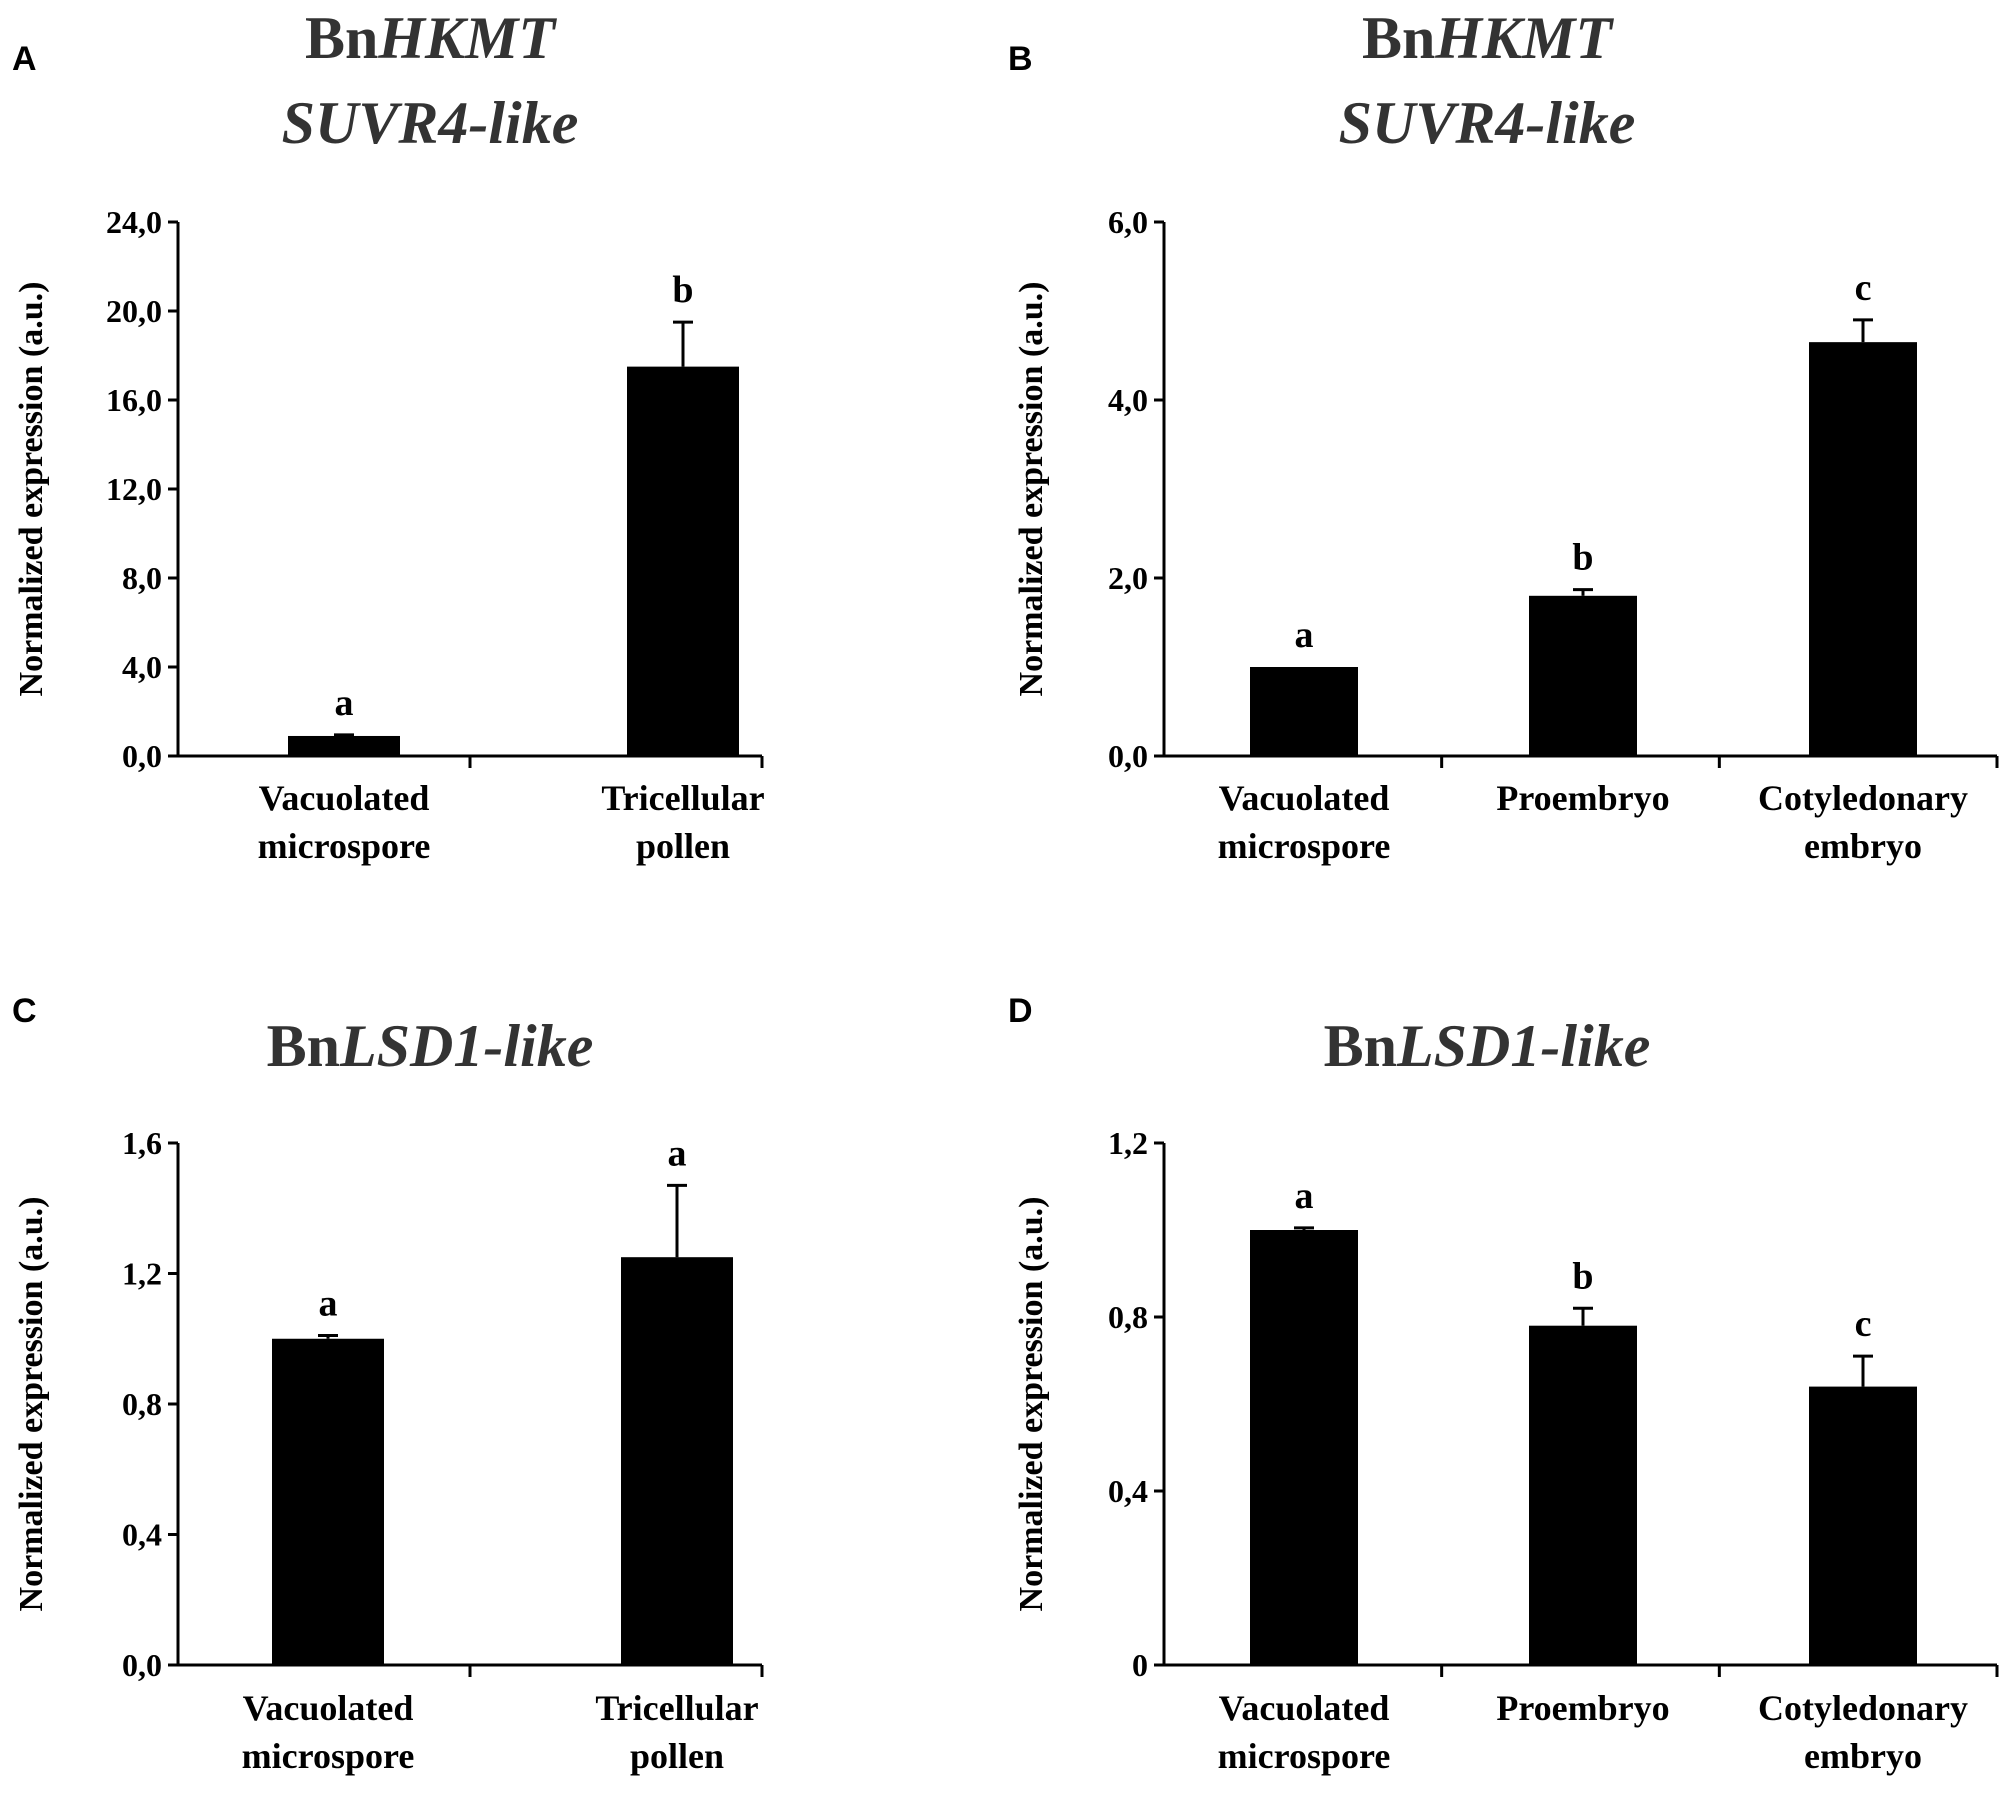 This screenshot has width=2006, height=1802. I want to click on panel-letter: D, so click(1020, 1011).